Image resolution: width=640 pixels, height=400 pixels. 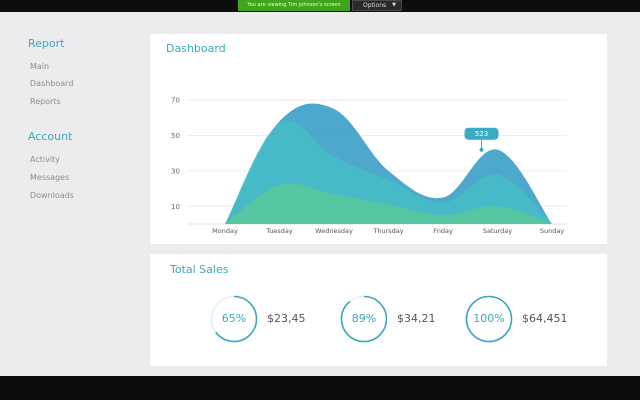 I want to click on sidebar-item-dashboard: Dashboard, so click(x=52, y=83).